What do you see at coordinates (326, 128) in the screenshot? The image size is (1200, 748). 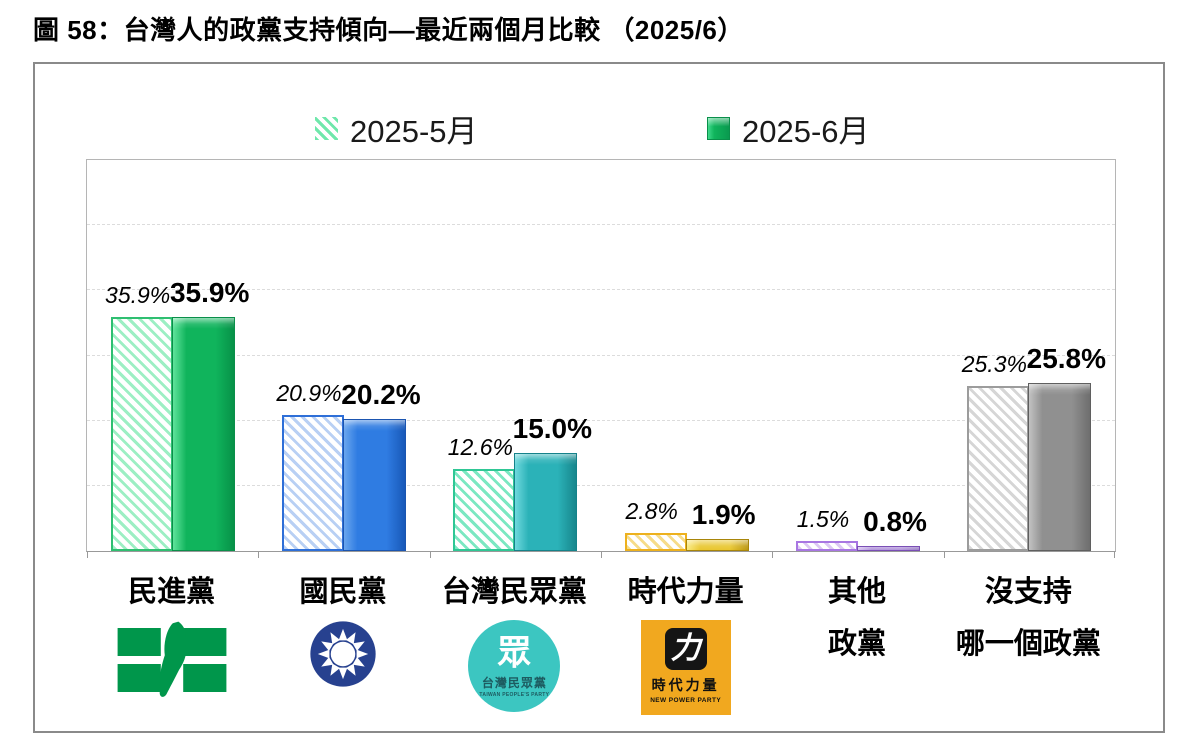 I see `hatched-swatch-icon` at bounding box center [326, 128].